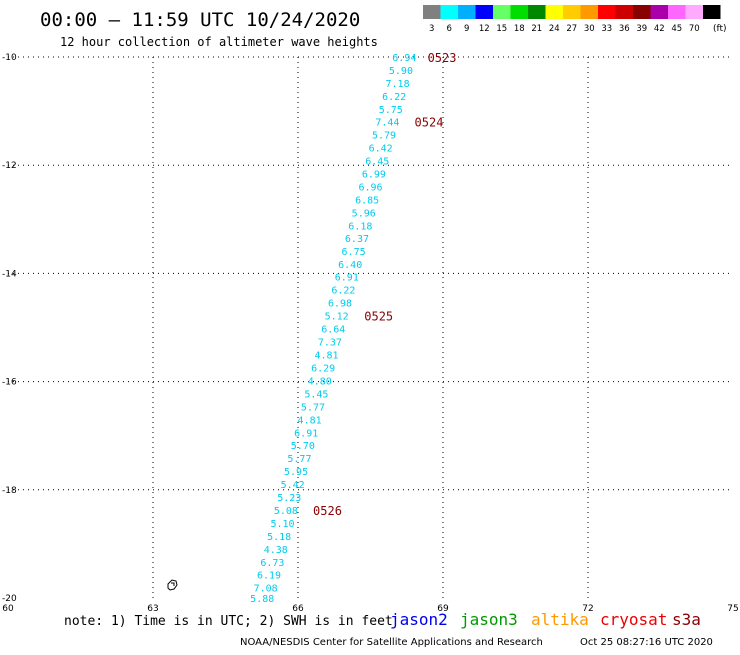 The image size is (740, 655). Describe the element at coordinates (606, 29) in the screenshot. I see `color-scale-label: 33` at that location.